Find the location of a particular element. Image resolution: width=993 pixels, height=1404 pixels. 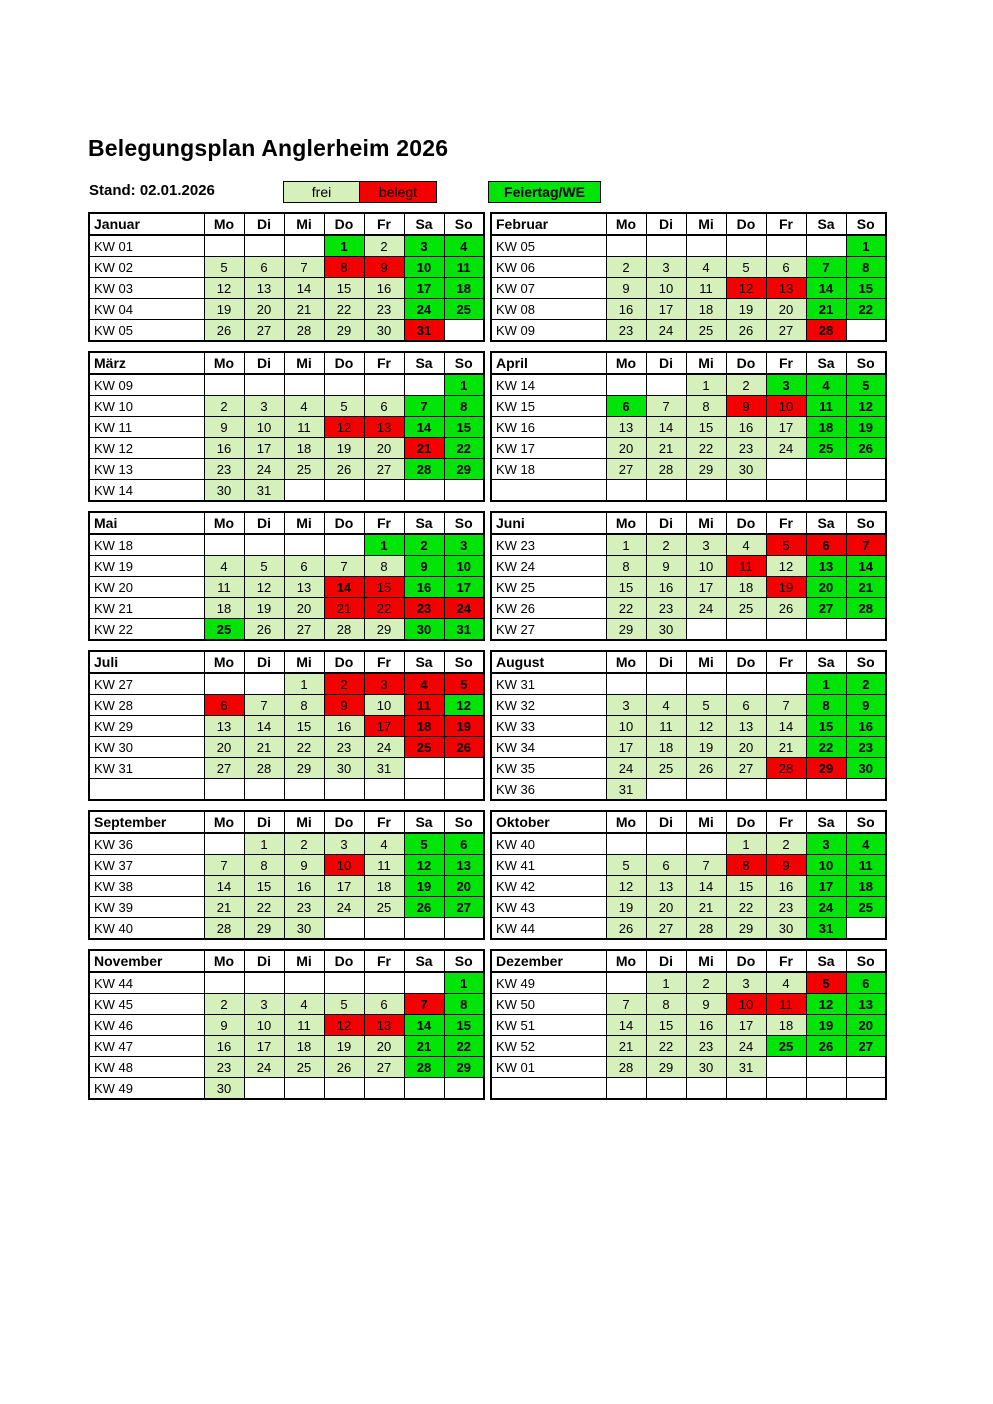

month-name: August is located at coordinates (548, 662).